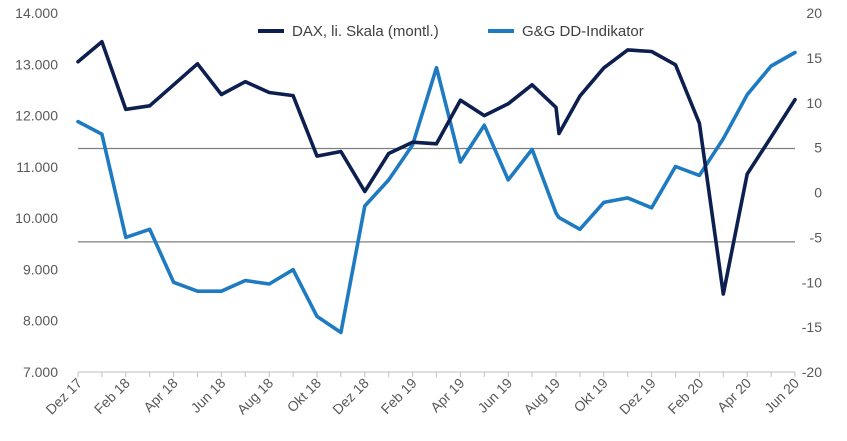  I want to click on y-right-tick-label: -20, so click(812, 372).